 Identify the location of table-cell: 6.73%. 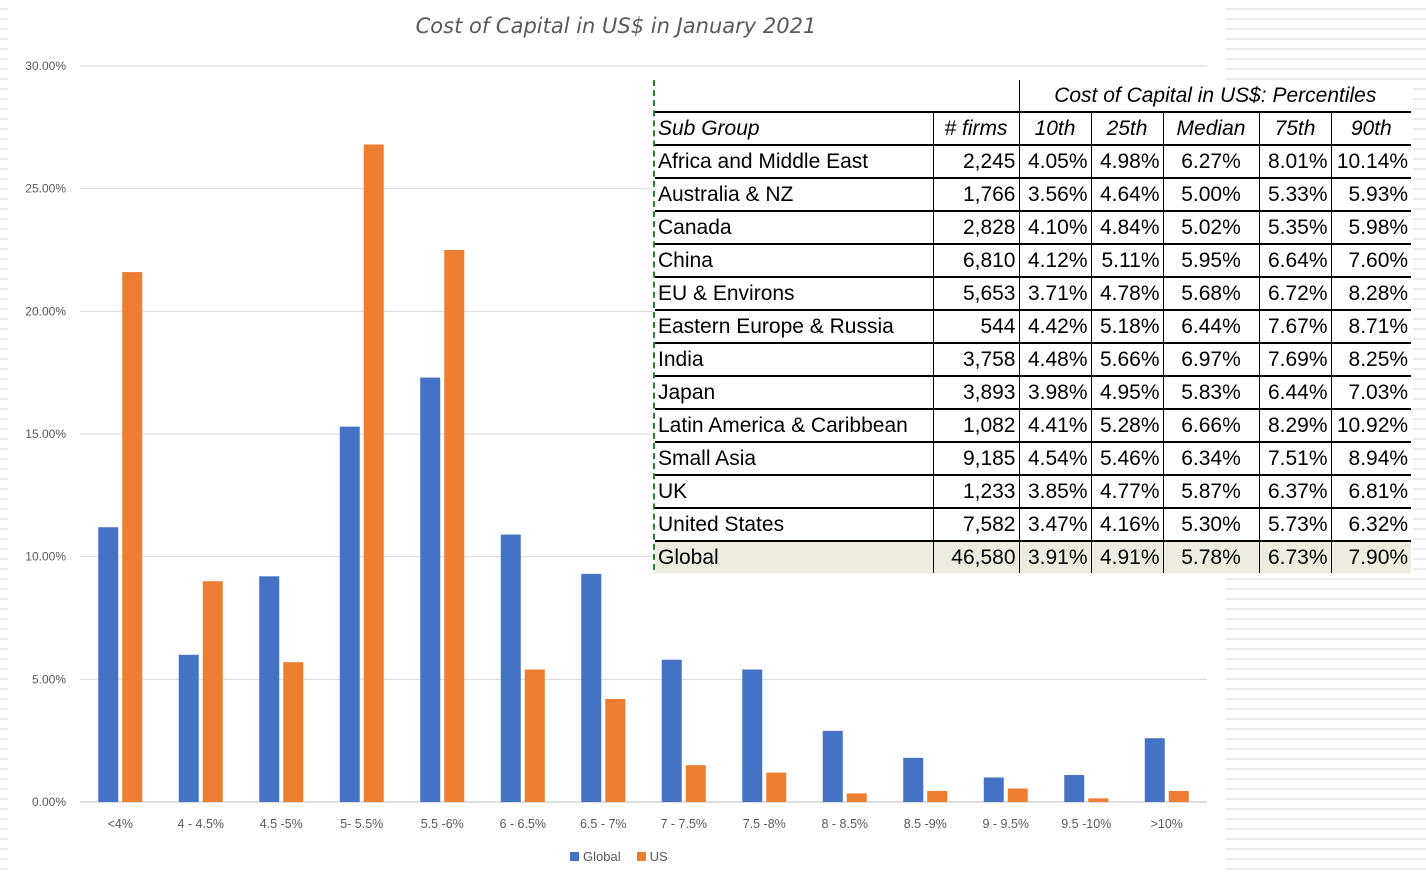
(1295, 556).